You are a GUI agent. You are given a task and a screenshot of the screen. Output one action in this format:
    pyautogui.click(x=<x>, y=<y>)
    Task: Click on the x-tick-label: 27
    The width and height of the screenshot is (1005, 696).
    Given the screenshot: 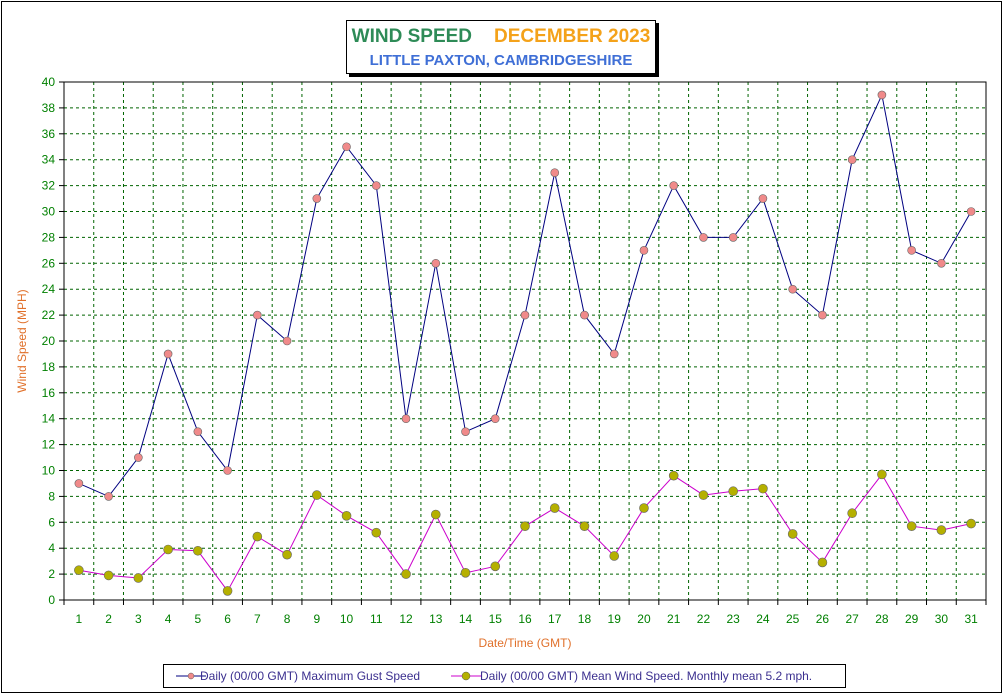 What is the action you would take?
    pyautogui.click(x=852, y=619)
    